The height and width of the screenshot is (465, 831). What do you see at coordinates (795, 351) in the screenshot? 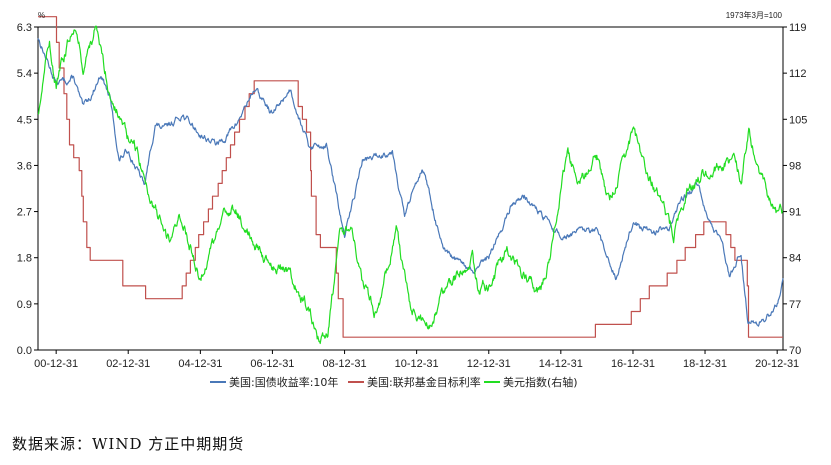
I see `right-tick-label: 70` at bounding box center [795, 351].